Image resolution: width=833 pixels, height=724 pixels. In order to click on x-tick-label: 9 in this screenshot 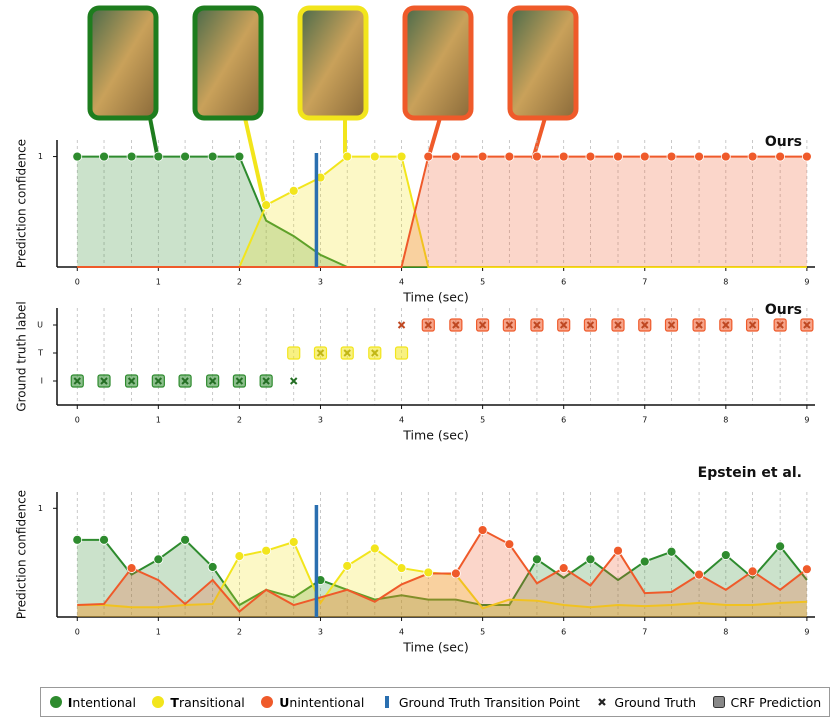, I will do `click(806, 420)`.